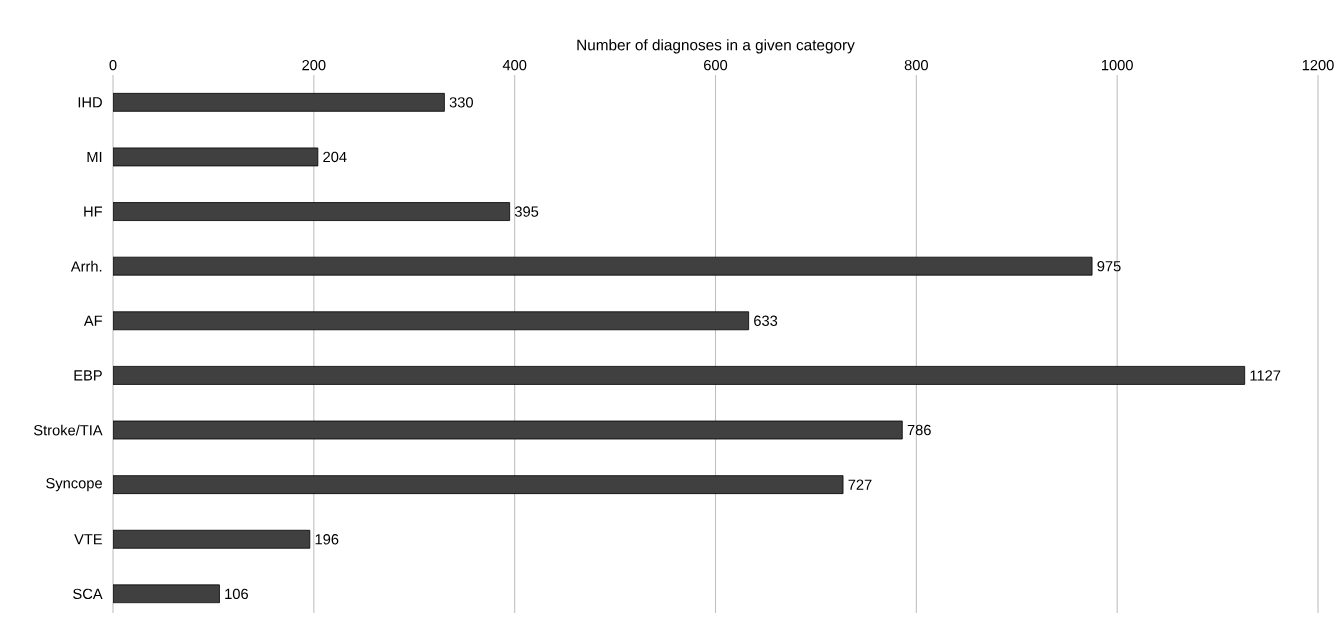 Image resolution: width=1338 pixels, height=617 pixels. What do you see at coordinates (916, 65) in the screenshot?
I see `x-tick-label: 800` at bounding box center [916, 65].